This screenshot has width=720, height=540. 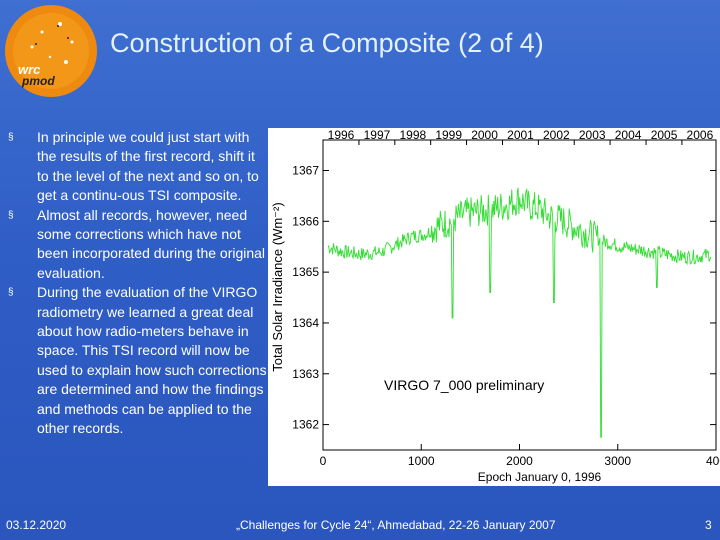 What do you see at coordinates (36, 525) in the screenshot?
I see `footer-date: 03.12.2020` at bounding box center [36, 525].